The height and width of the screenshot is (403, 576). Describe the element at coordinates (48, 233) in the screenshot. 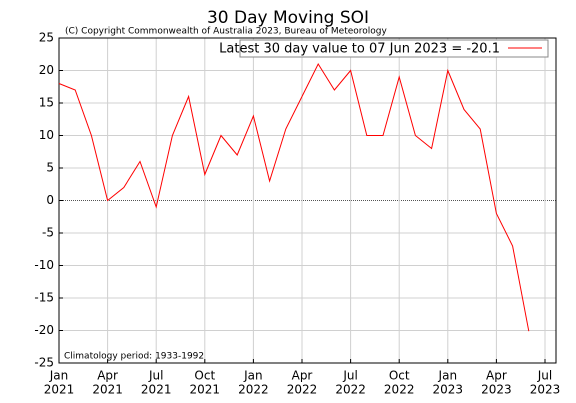

I see `y-tick-label: -5` at that location.